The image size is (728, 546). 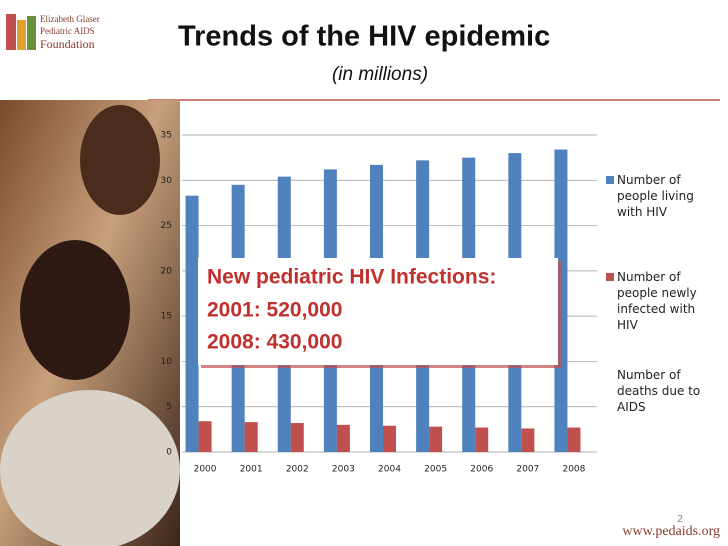 I want to click on chart-subtitle: (in millions), so click(x=380, y=74).